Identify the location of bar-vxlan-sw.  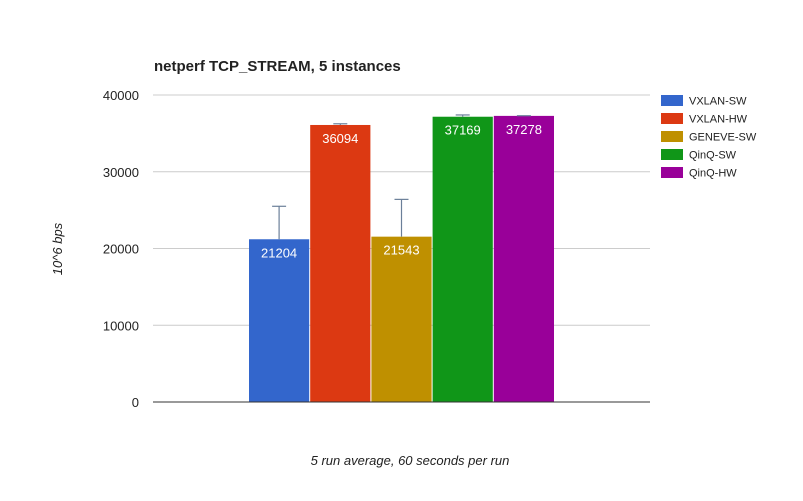
(279, 320).